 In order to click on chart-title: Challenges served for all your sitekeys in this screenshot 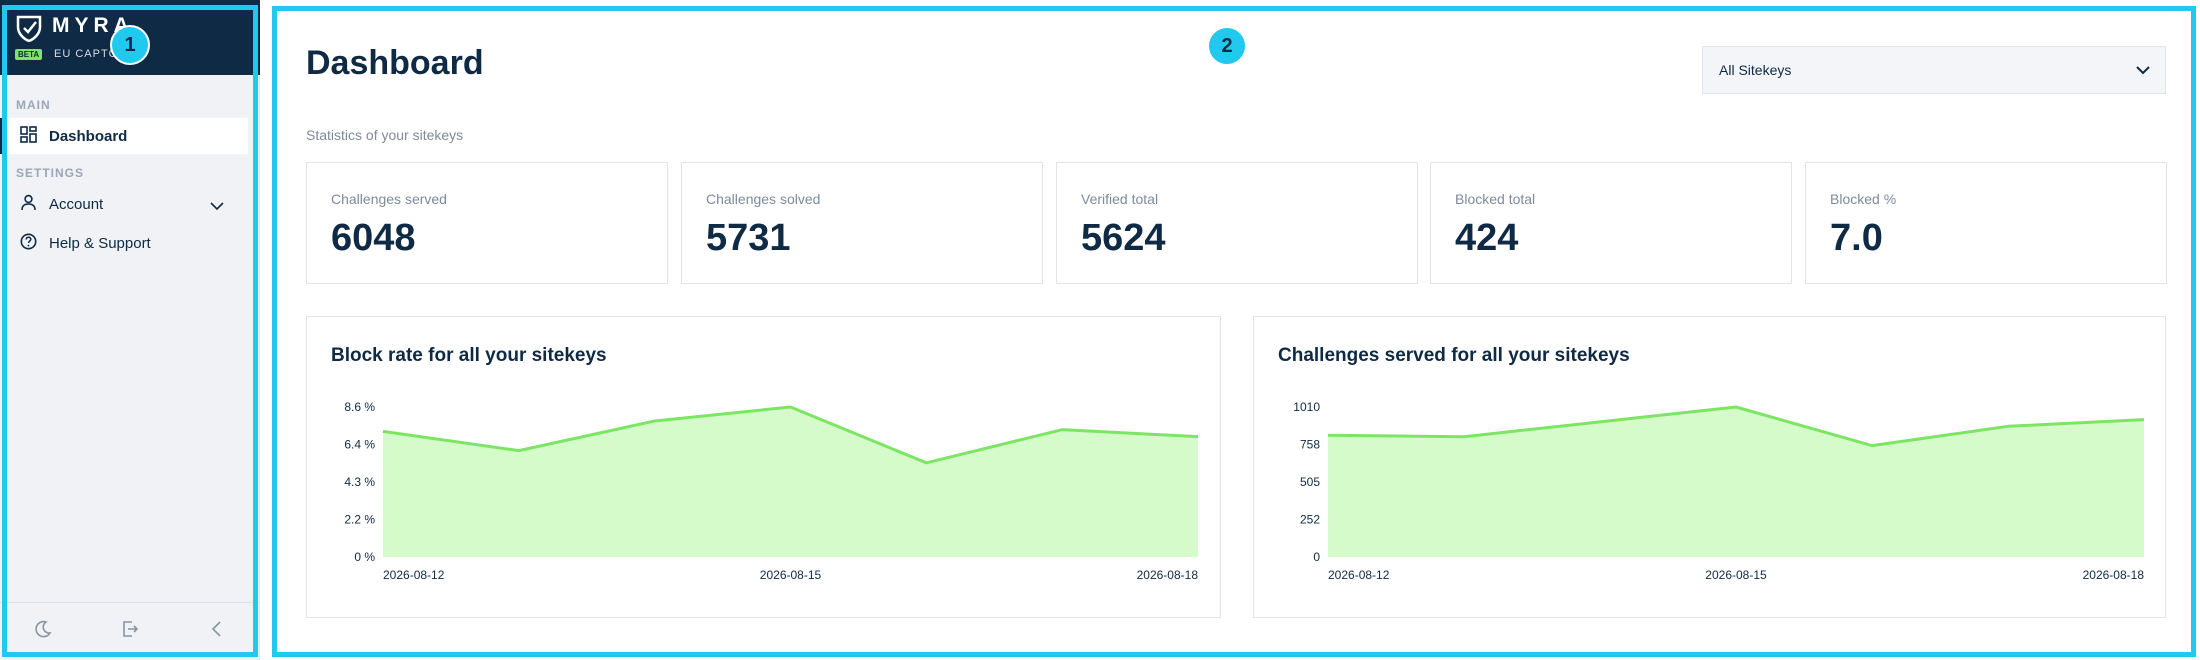, I will do `click(1454, 355)`.